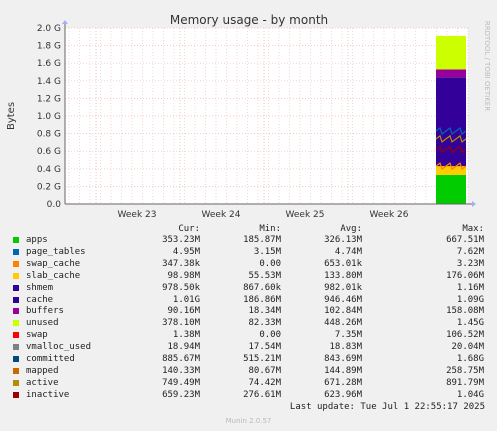 The height and width of the screenshot is (431, 497). What do you see at coordinates (49, 152) in the screenshot?
I see `y-tick-label: 0.6 G` at bounding box center [49, 152].